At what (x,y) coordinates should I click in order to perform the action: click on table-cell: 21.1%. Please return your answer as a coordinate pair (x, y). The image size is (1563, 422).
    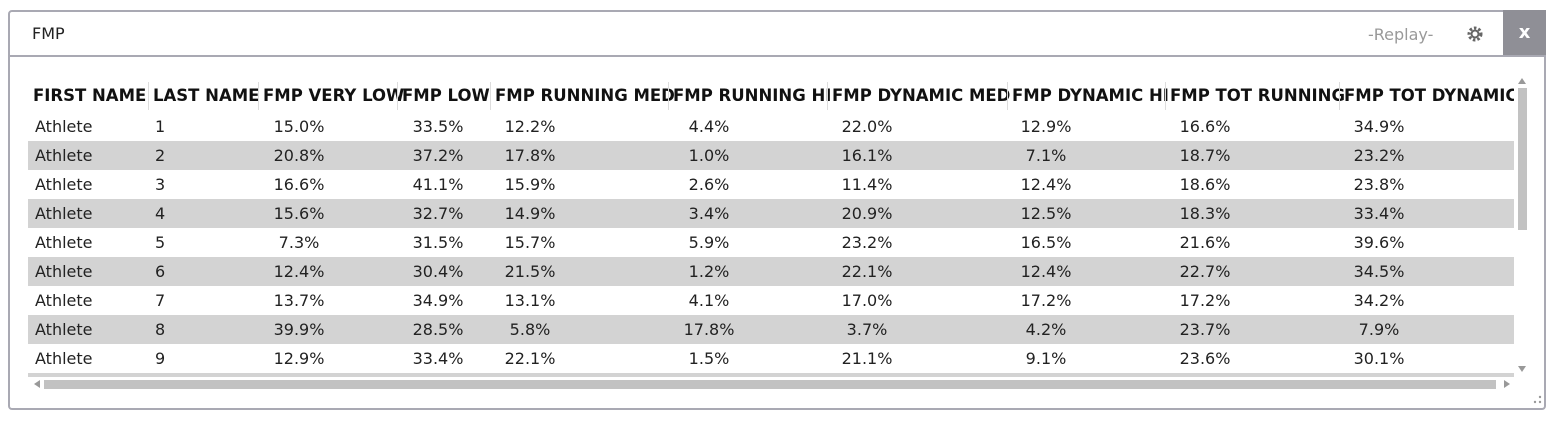
    Looking at the image, I should click on (867, 358).